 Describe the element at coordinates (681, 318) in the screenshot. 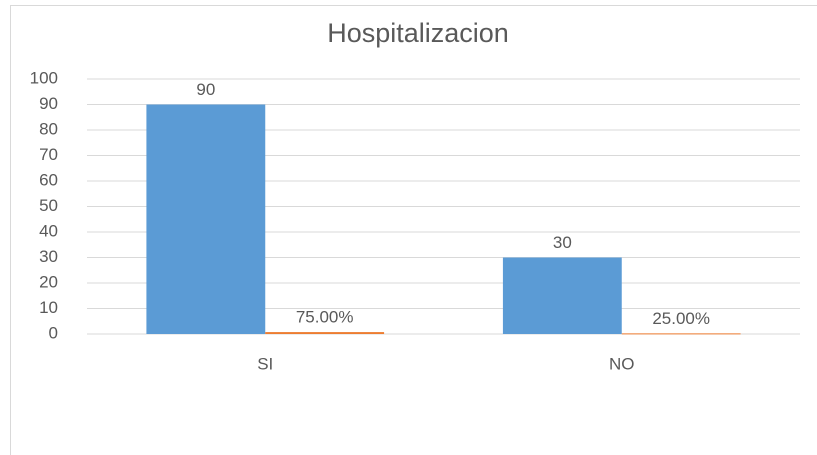

I see `data-label: 25.00%` at that location.